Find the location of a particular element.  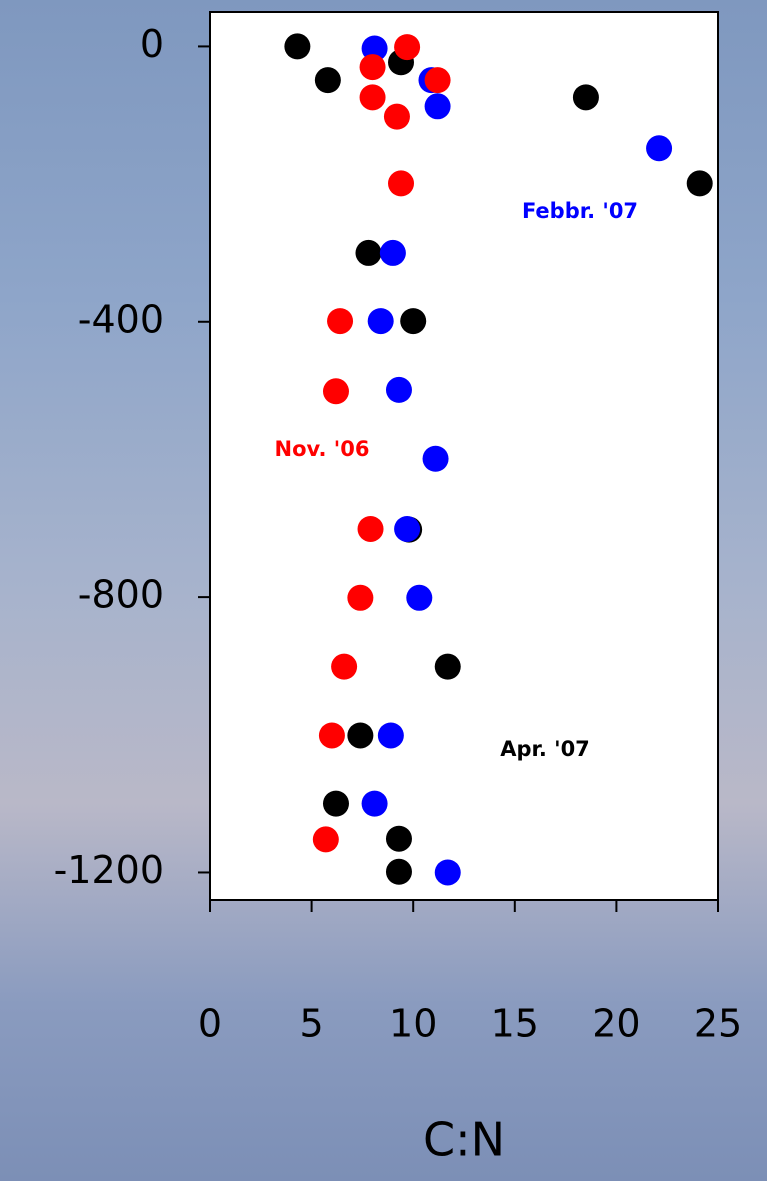

y-tick-label: -1200 is located at coordinates (109, 870).